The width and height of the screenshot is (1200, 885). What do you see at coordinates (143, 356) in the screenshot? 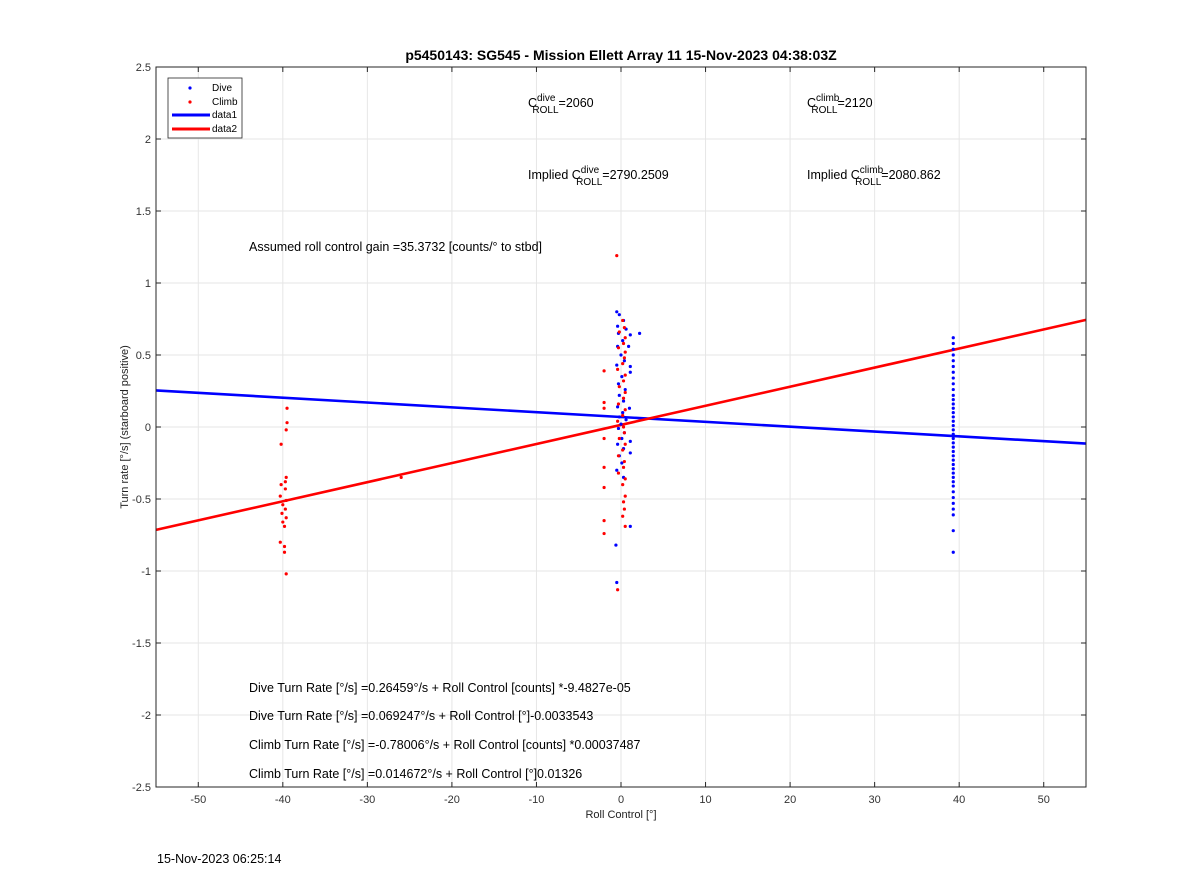
I see `y-tick-label: 0.5` at bounding box center [143, 356].